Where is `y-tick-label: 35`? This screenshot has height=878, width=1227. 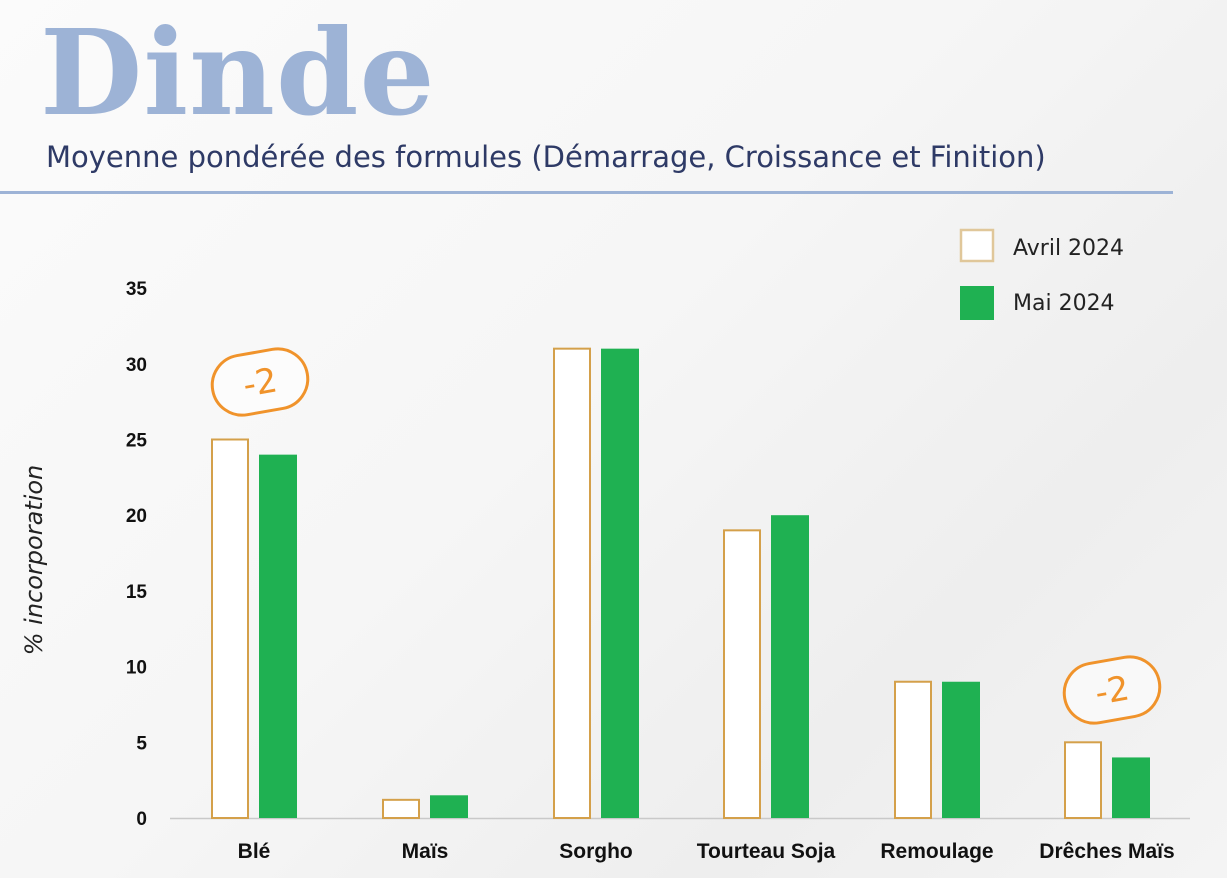
y-tick-label: 35 is located at coordinates (137, 289).